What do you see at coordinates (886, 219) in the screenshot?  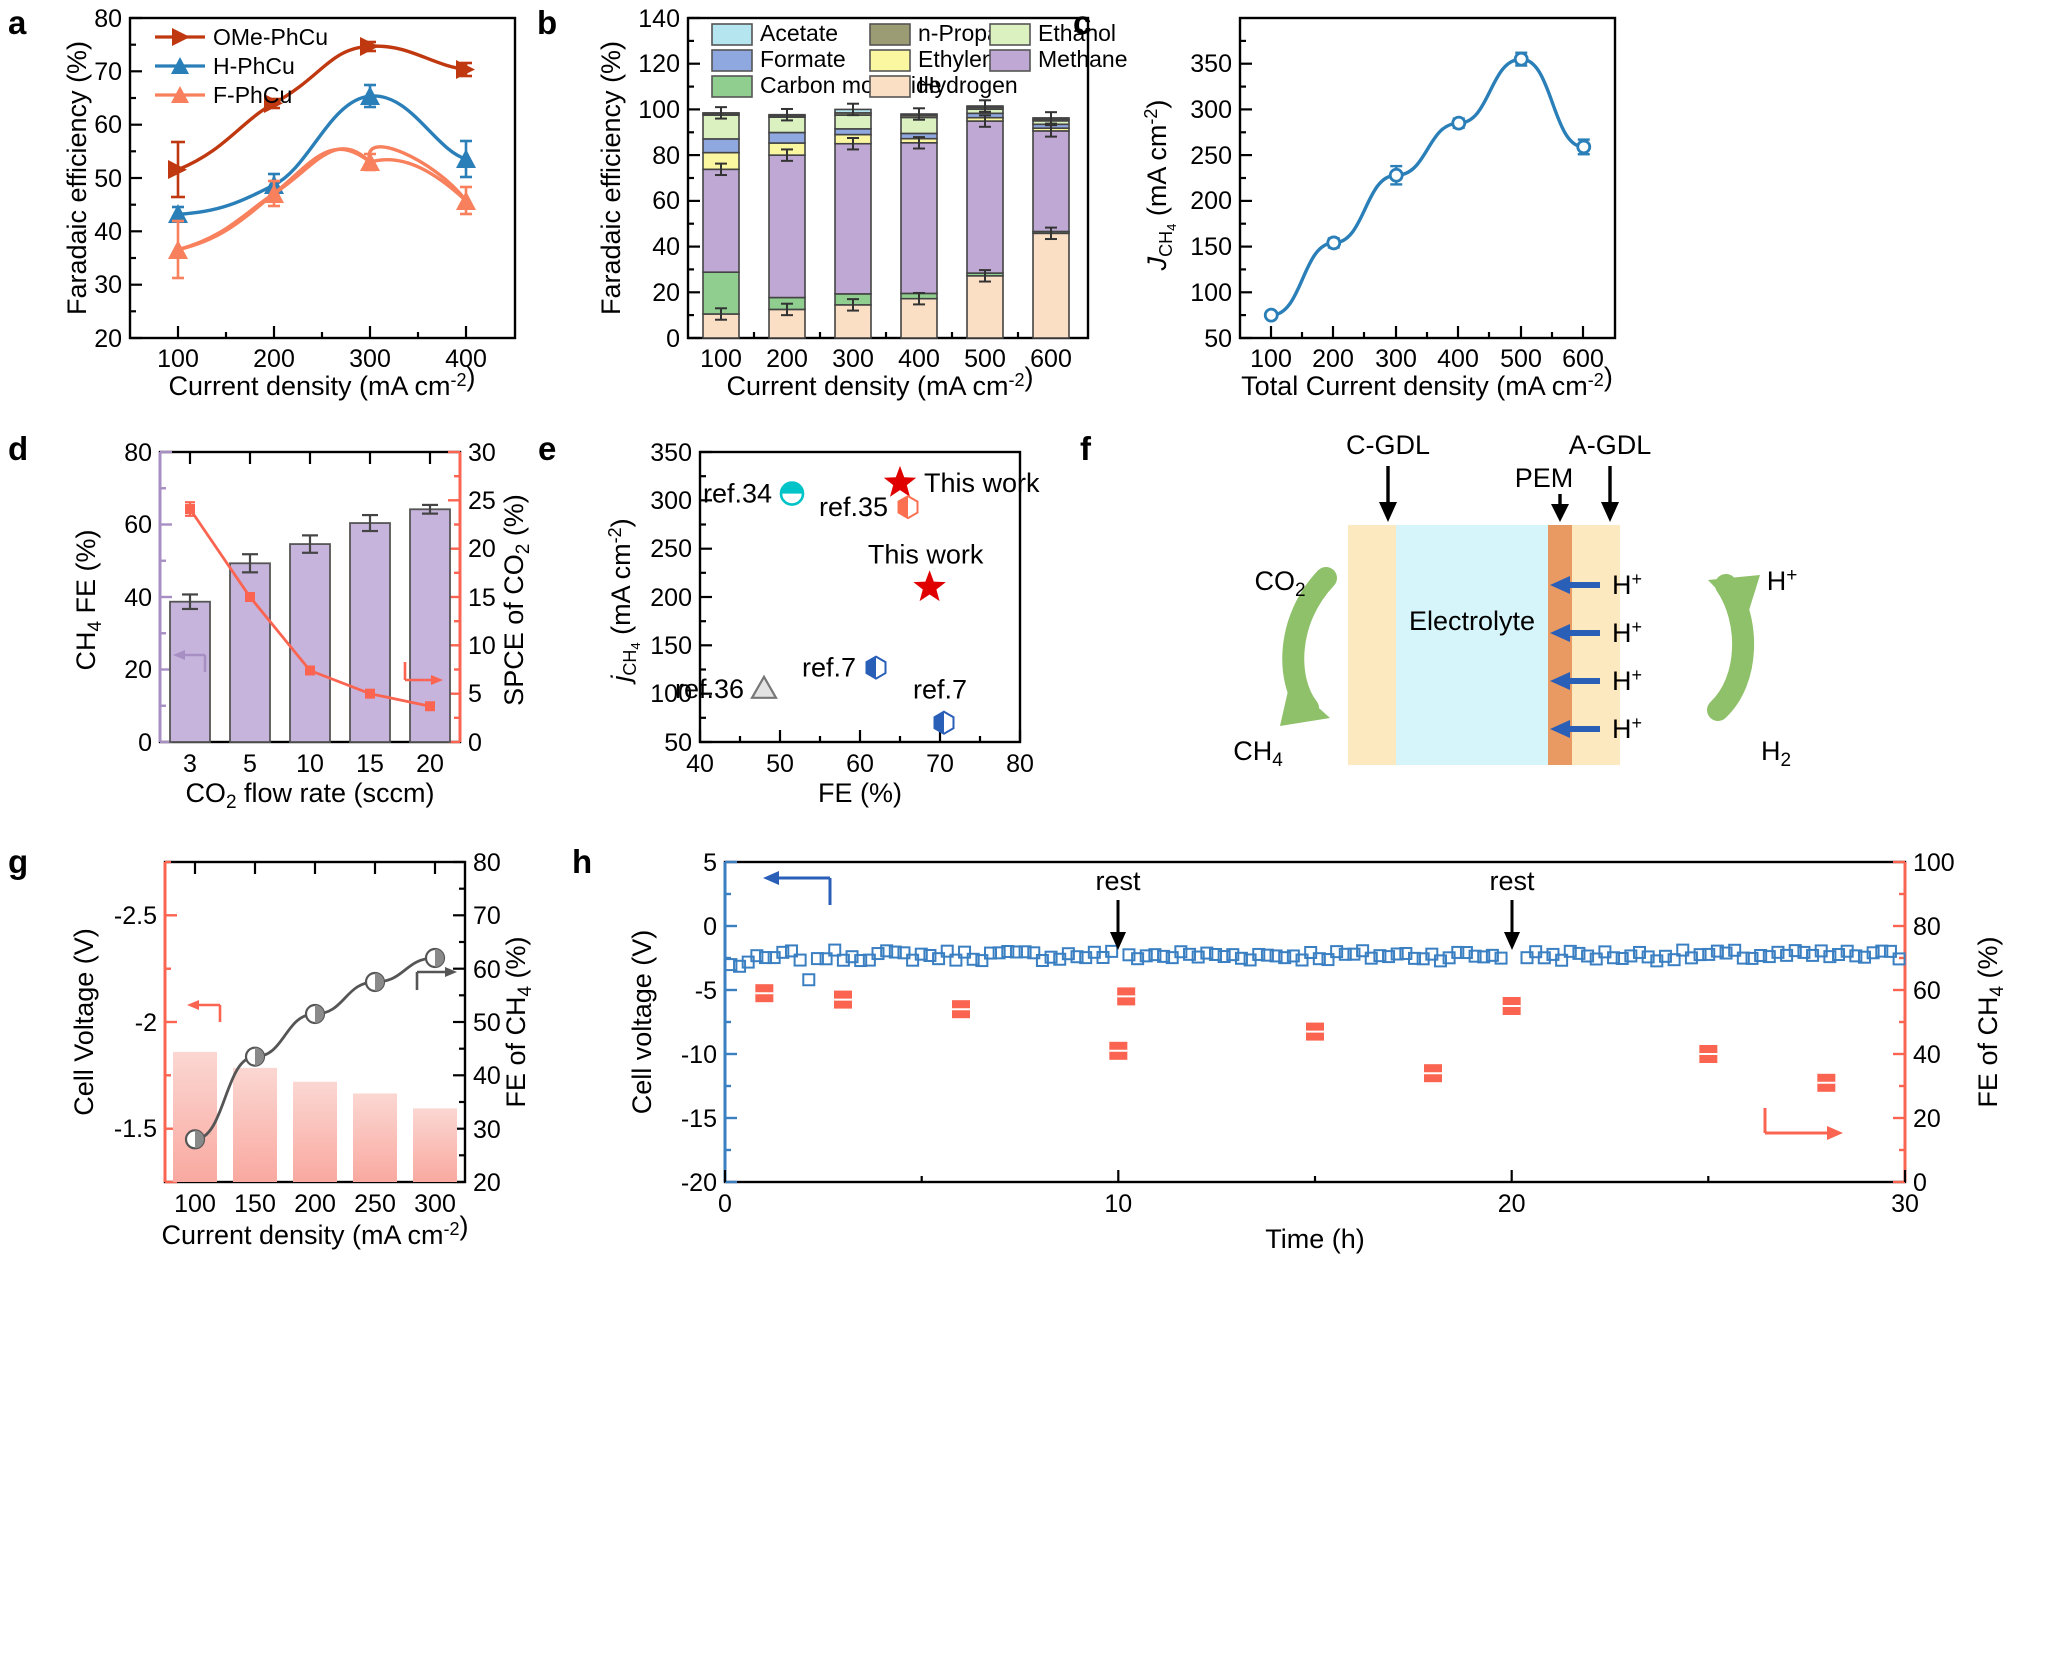 I see `panel-b-bars` at bounding box center [886, 219].